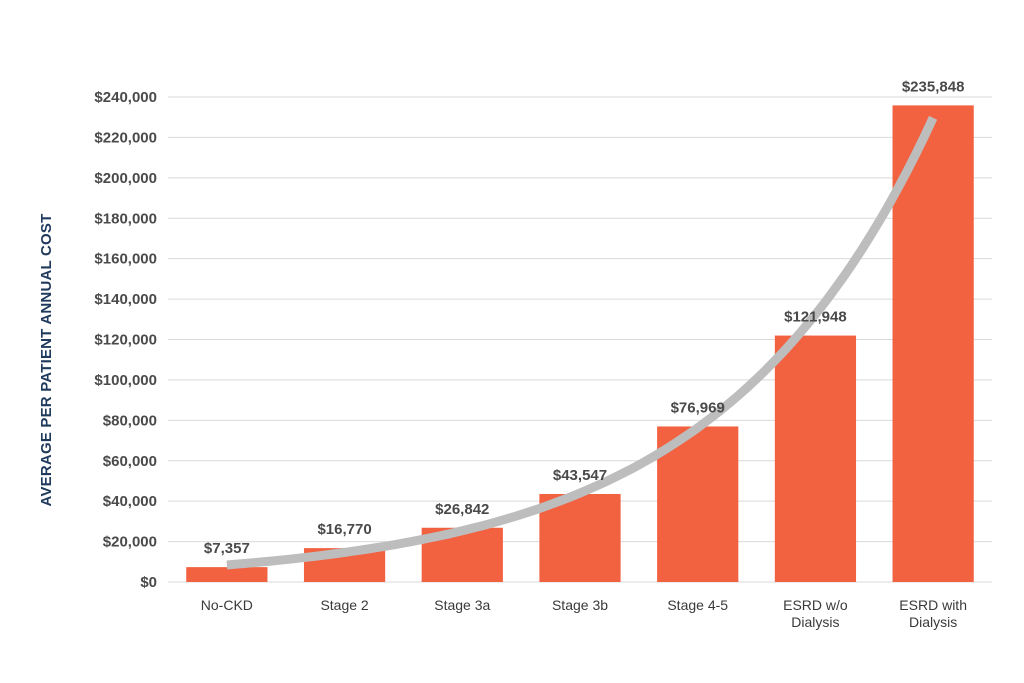 This screenshot has width=1024, height=683. Describe the element at coordinates (130, 420) in the screenshot. I see `y-tick-label: $80,000` at that location.